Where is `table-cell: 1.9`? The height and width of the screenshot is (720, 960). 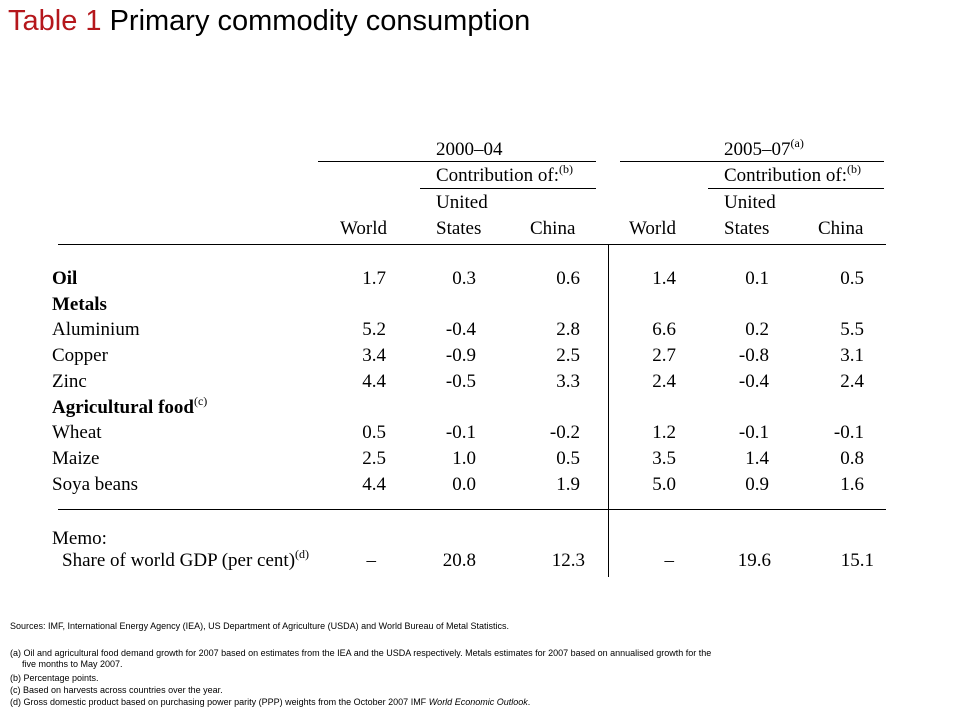 table-cell: 1.9 is located at coordinates (568, 484).